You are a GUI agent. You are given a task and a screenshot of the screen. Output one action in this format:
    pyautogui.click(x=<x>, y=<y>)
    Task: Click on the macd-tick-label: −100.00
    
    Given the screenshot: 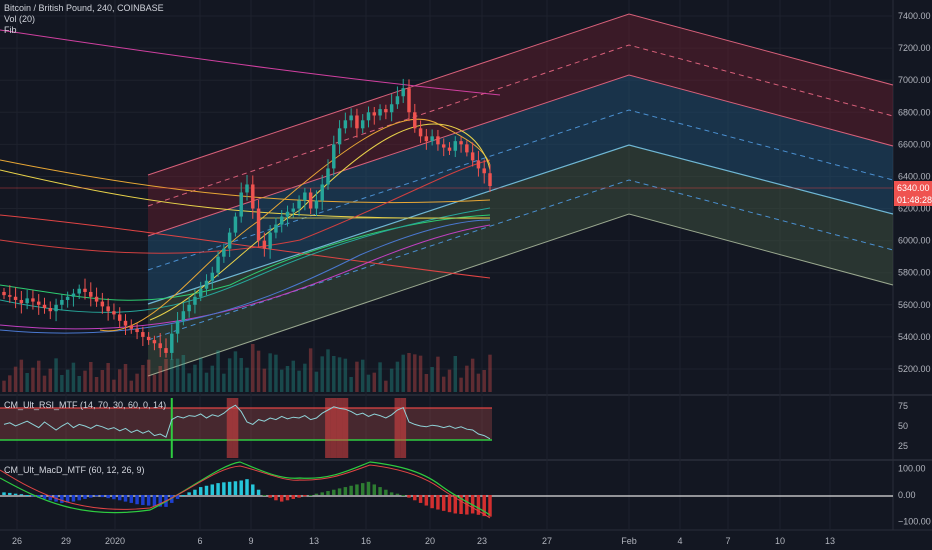 What is the action you would take?
    pyautogui.click(x=914, y=521)
    